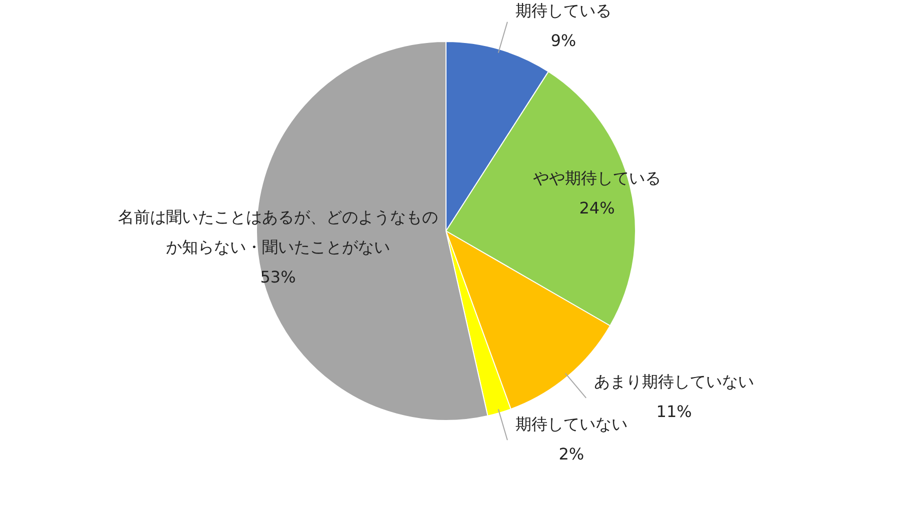  I want to click on slice-label: やや期待している, so click(597, 178).